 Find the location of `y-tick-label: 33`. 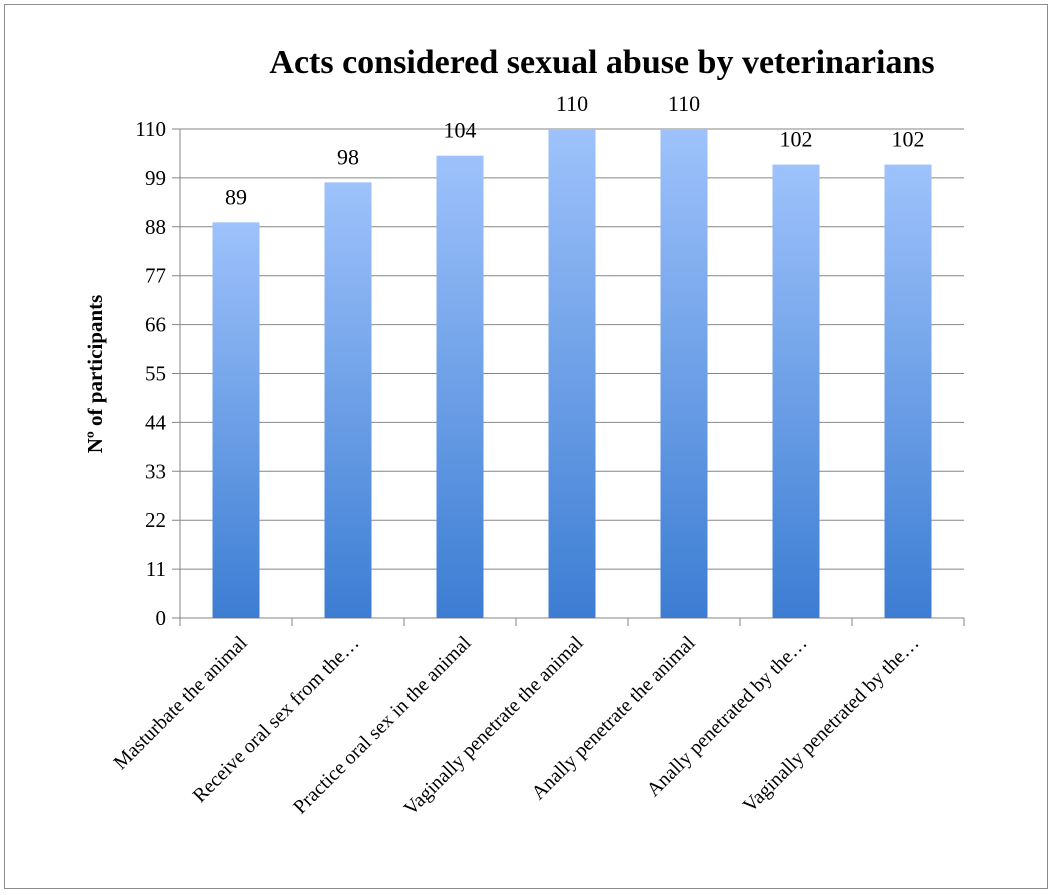

y-tick-label: 33 is located at coordinates (155, 471).